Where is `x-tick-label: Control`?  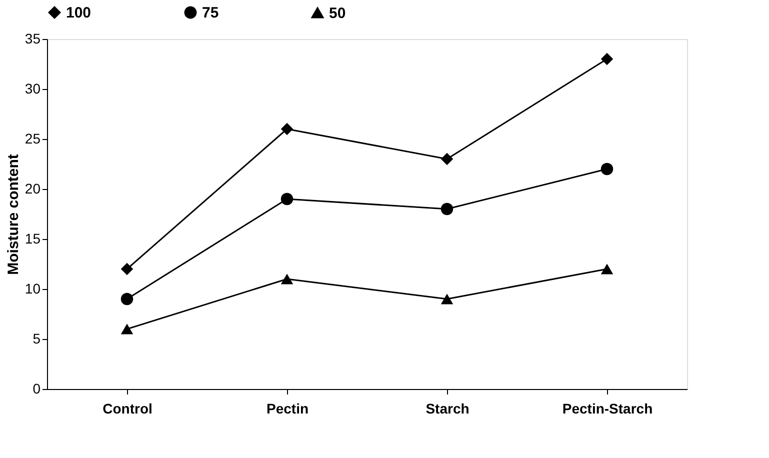
x-tick-label: Control is located at coordinates (127, 408).